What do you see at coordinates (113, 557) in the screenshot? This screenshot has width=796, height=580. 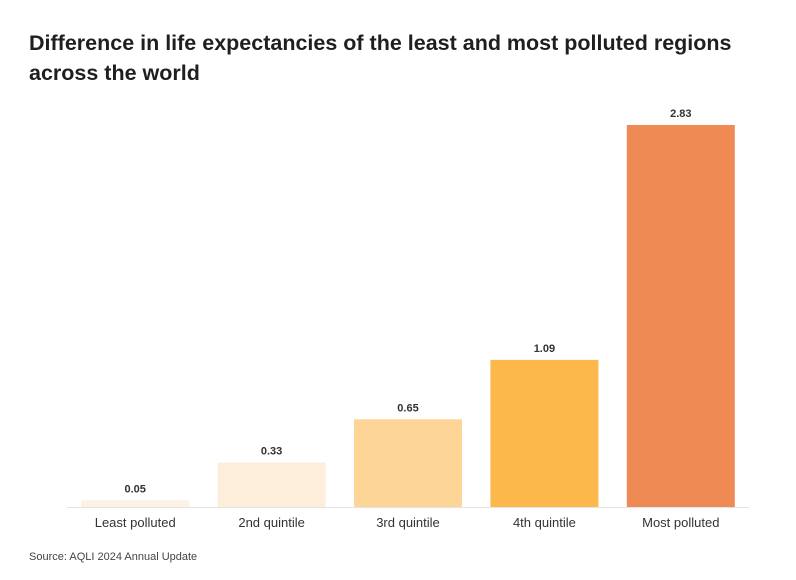 I see `source-note: Source: AQLI 2024 Annual Update` at bounding box center [113, 557].